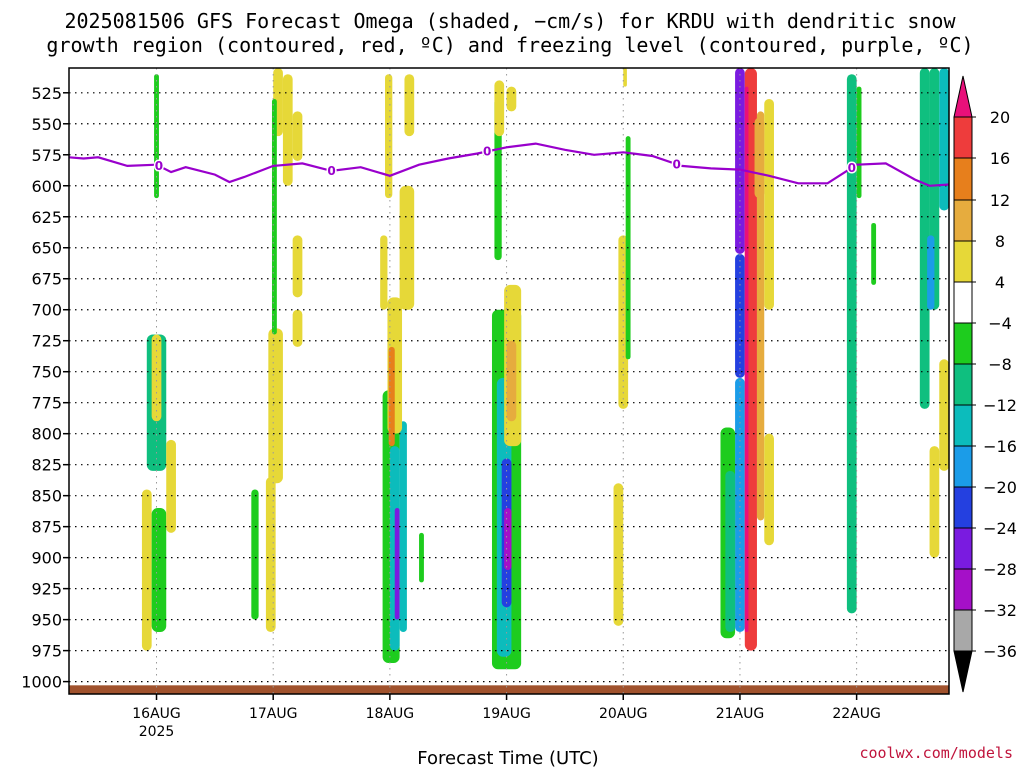 The width and height of the screenshot is (1024, 768). What do you see at coordinates (963, 671) in the screenshot?
I see `colorbar-bottom-arrow` at bounding box center [963, 671].